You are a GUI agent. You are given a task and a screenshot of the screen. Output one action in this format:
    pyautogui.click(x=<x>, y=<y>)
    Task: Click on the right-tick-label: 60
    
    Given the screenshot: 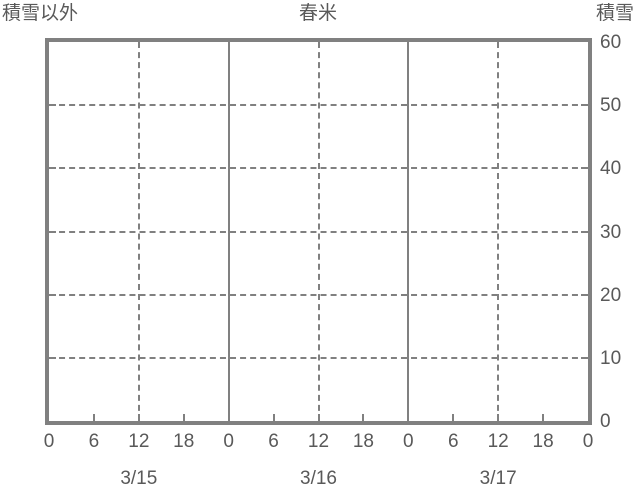 What is the action you would take?
    pyautogui.click(x=611, y=42)
    